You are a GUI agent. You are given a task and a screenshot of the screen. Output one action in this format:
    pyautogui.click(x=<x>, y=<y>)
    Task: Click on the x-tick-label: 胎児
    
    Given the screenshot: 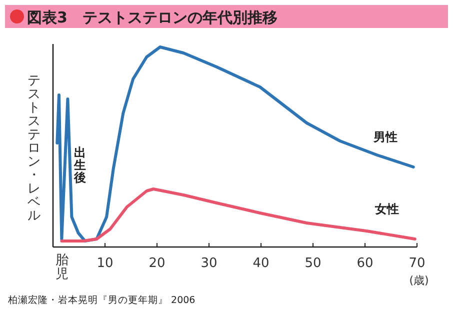 What is the action you would take?
    pyautogui.click(x=61, y=267)
    